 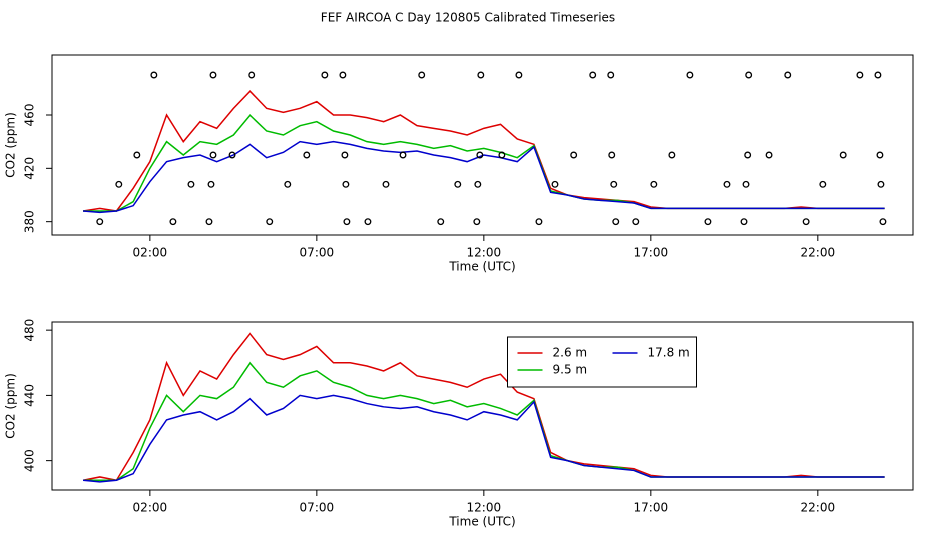 I want to click on y-tick-label: 380, so click(x=30, y=221).